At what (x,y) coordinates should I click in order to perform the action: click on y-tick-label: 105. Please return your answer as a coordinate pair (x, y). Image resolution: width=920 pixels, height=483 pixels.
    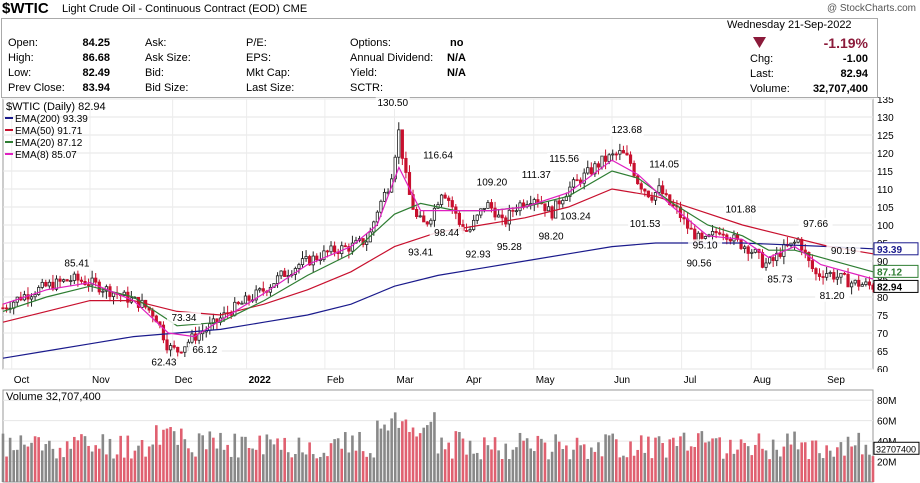
    Looking at the image, I should click on (885, 208).